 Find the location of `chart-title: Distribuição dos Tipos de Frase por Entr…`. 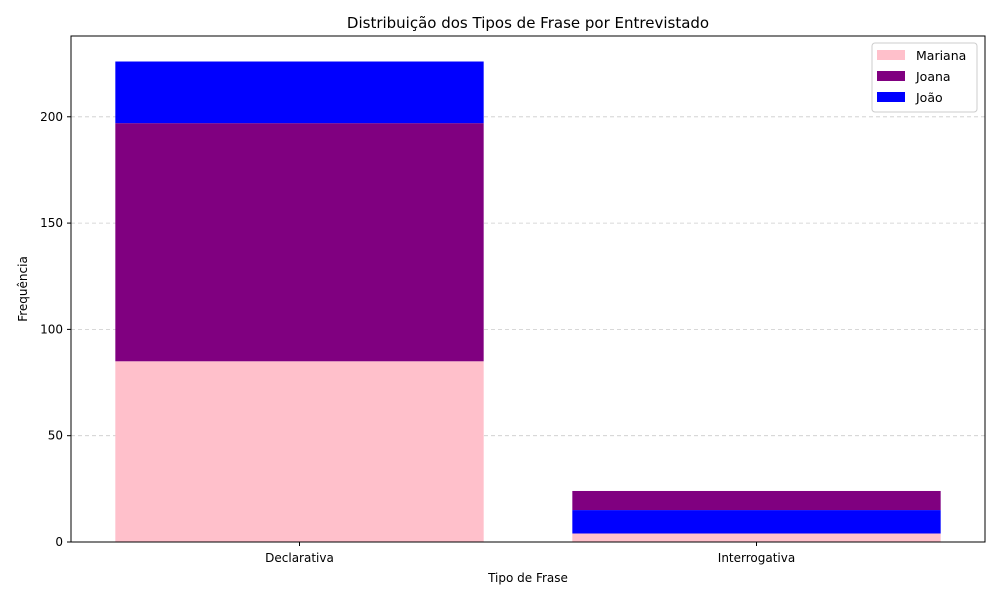

chart-title: Distribuição dos Tipos de Frase por Entr… is located at coordinates (528, 23).